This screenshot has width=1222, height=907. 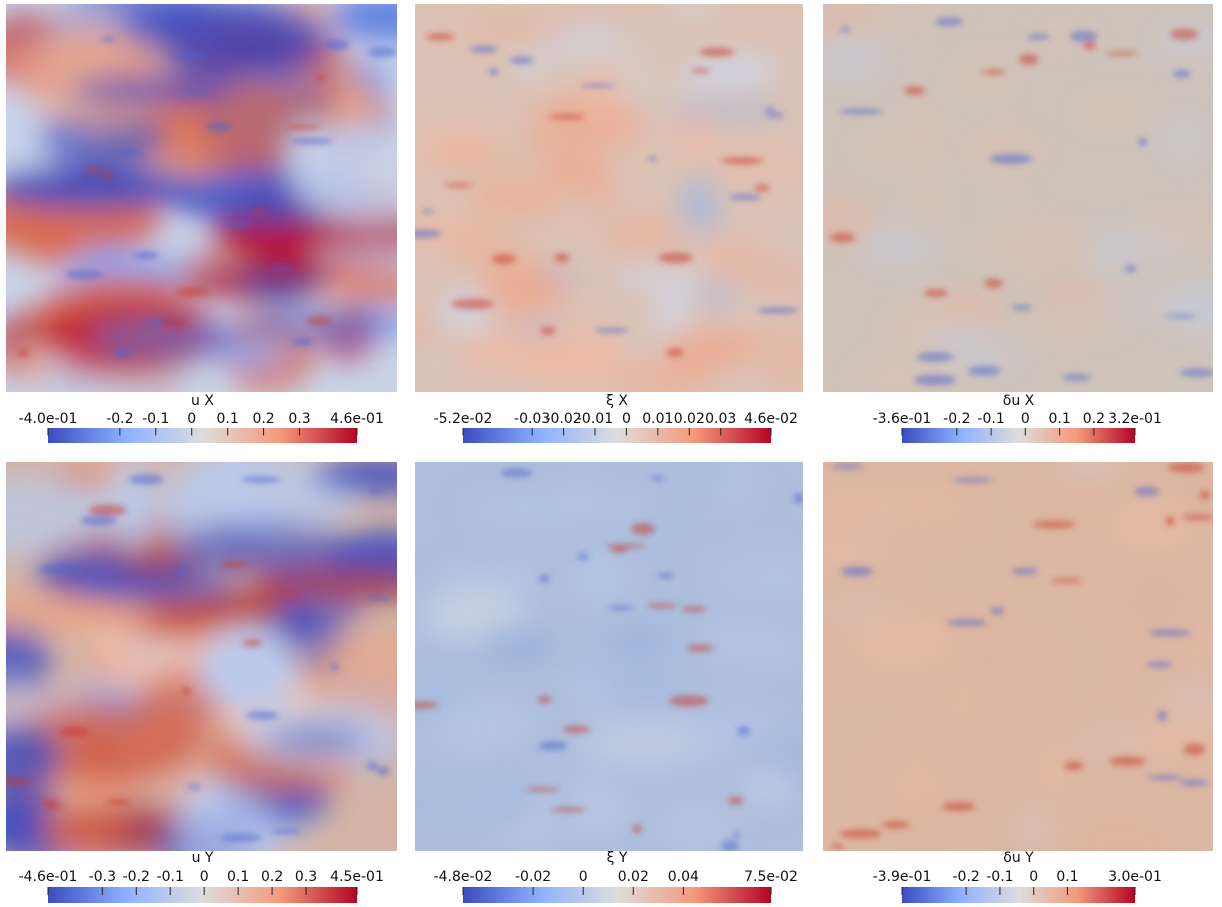 What do you see at coordinates (583, 877) in the screenshot?
I see `colorbar-tick-label: 0` at bounding box center [583, 877].